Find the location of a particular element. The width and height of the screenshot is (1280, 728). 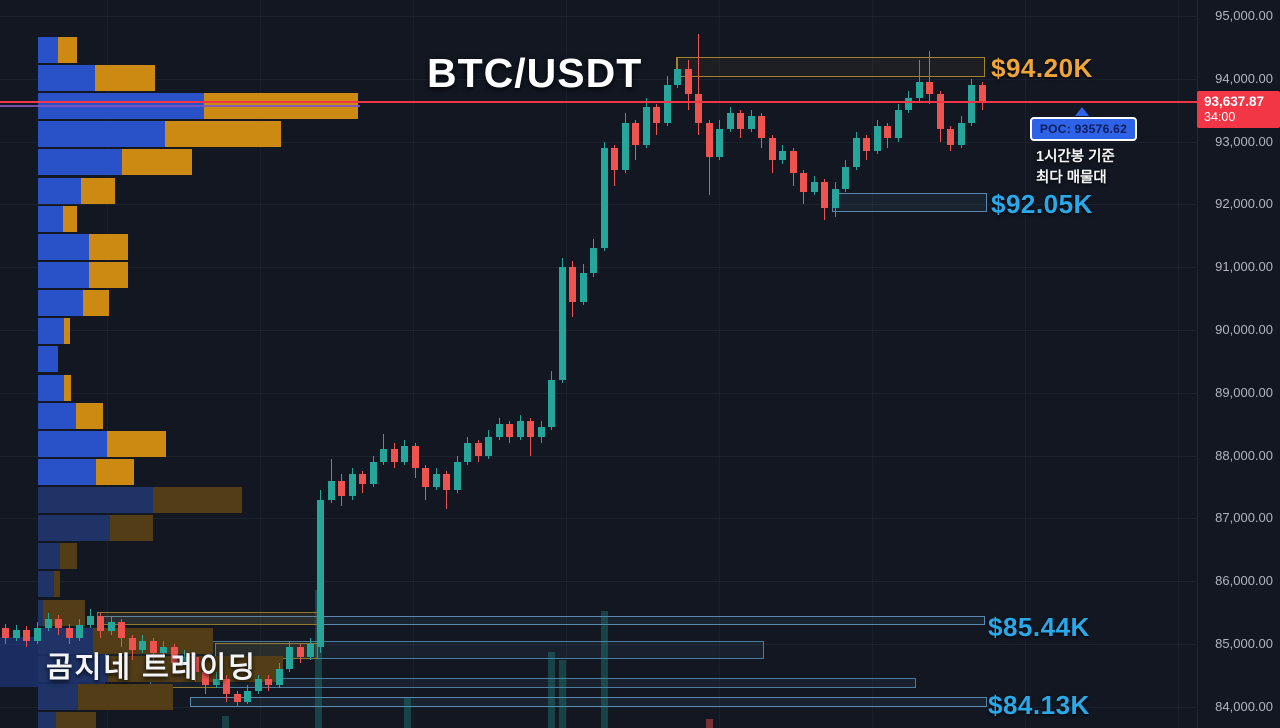

poc-callout: POC: 93576.62 is located at coordinates (1083, 129).